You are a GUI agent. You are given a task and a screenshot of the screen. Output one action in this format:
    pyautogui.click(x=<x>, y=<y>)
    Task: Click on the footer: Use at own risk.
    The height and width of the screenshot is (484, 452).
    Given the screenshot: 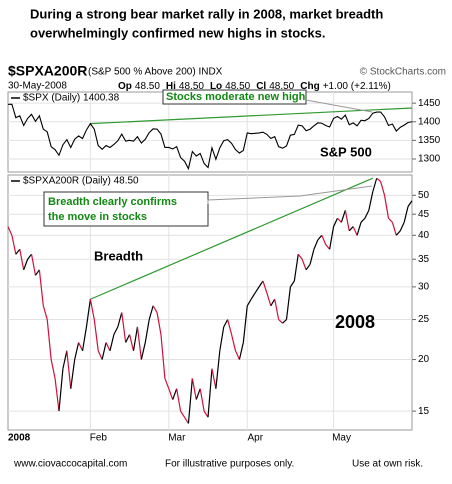 What is the action you would take?
    pyautogui.click(x=387, y=464)
    